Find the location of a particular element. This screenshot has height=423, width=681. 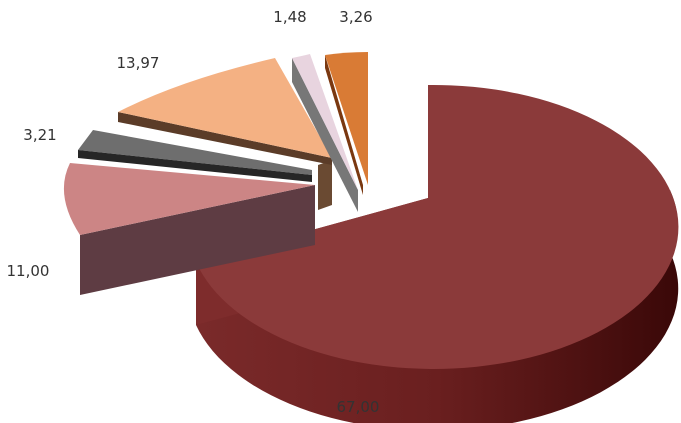

data-label-13-97: 13,97 is located at coordinates (138, 63).